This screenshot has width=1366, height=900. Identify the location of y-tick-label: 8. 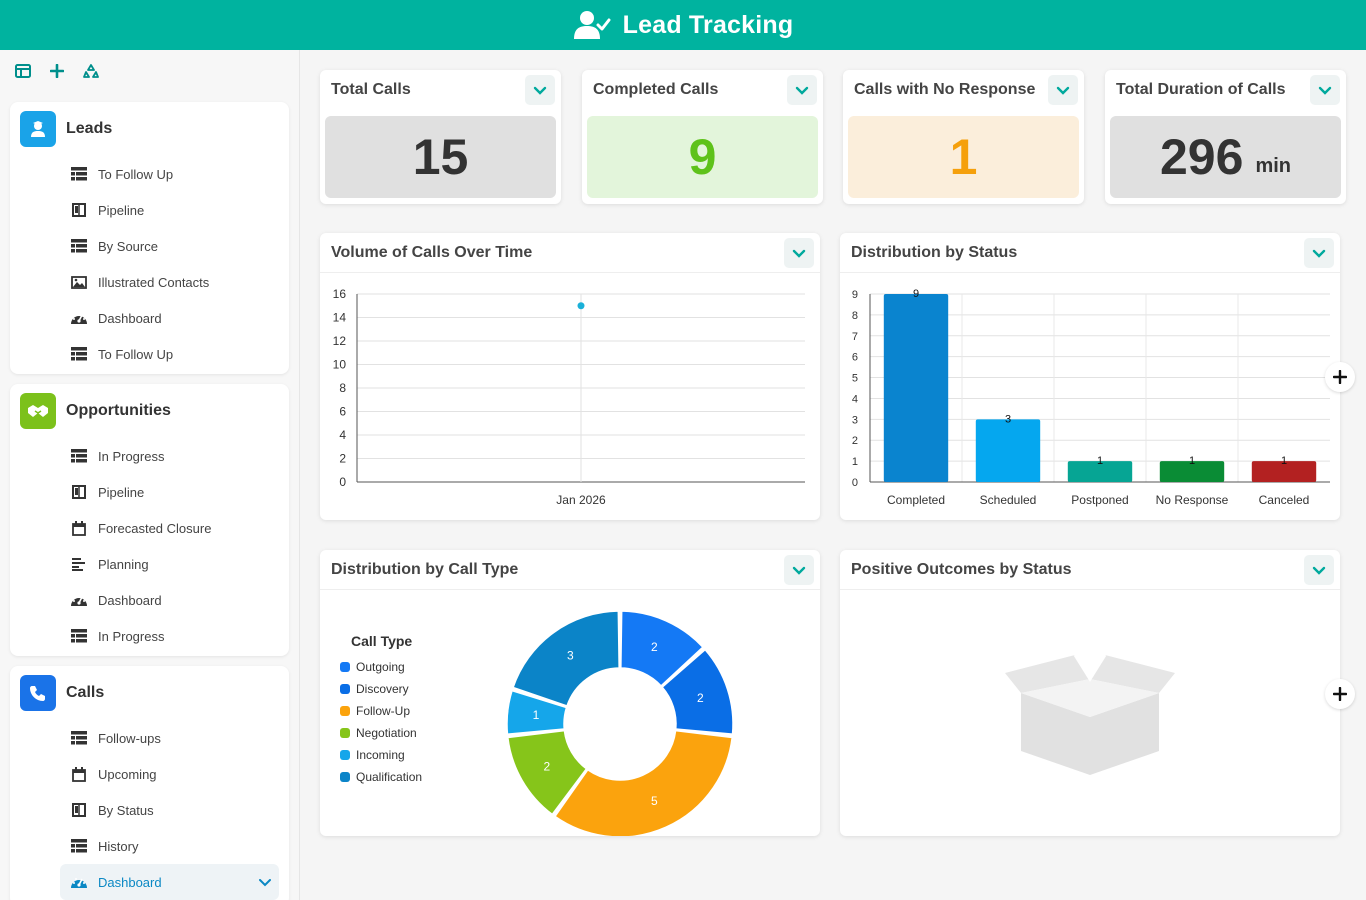
(342, 388).